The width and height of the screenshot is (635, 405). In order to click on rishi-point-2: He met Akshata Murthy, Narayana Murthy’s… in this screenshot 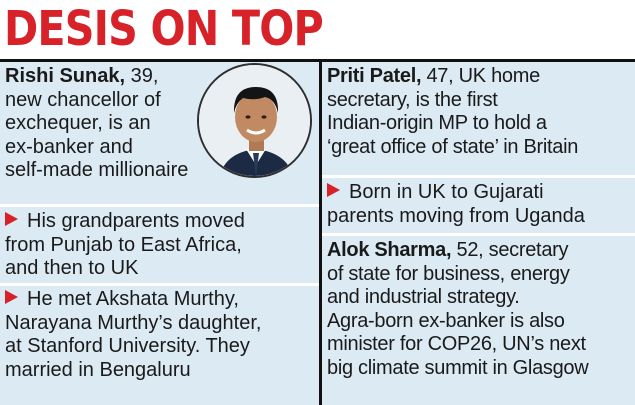, I will do `click(133, 334)`.